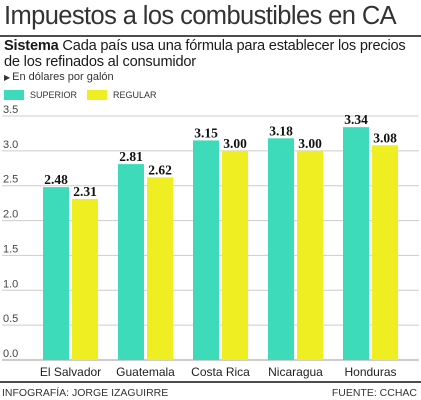 Image resolution: width=421 pixels, height=400 pixels. What do you see at coordinates (281, 130) in the screenshot?
I see `data-label: 3.18` at bounding box center [281, 130].